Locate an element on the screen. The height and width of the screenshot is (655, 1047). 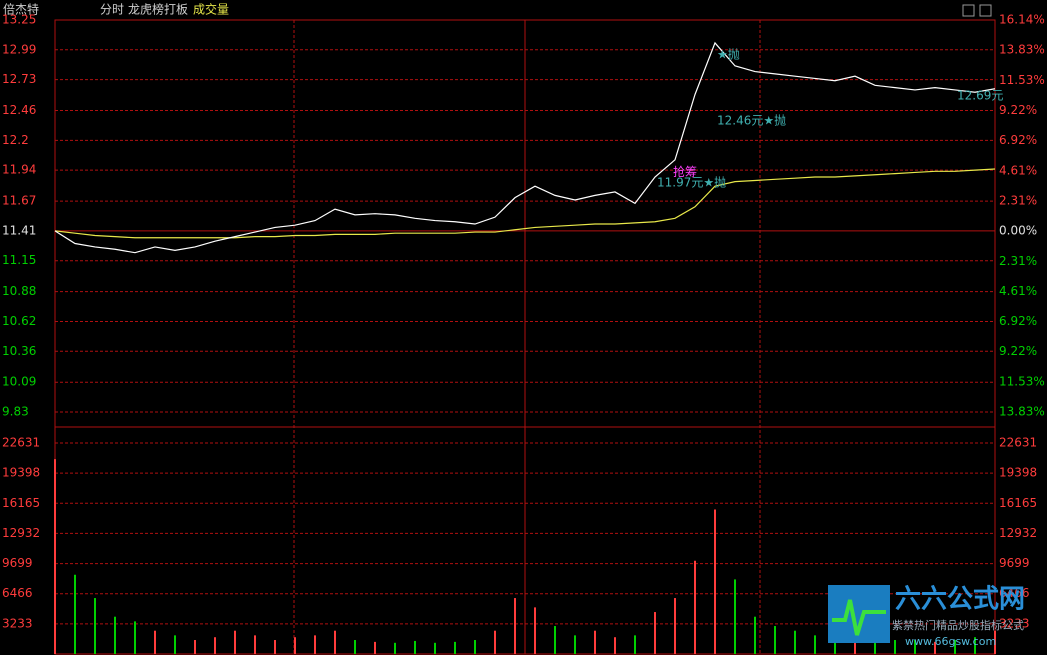
logo-name: 六六公式网 is located at coordinates (960, 600).